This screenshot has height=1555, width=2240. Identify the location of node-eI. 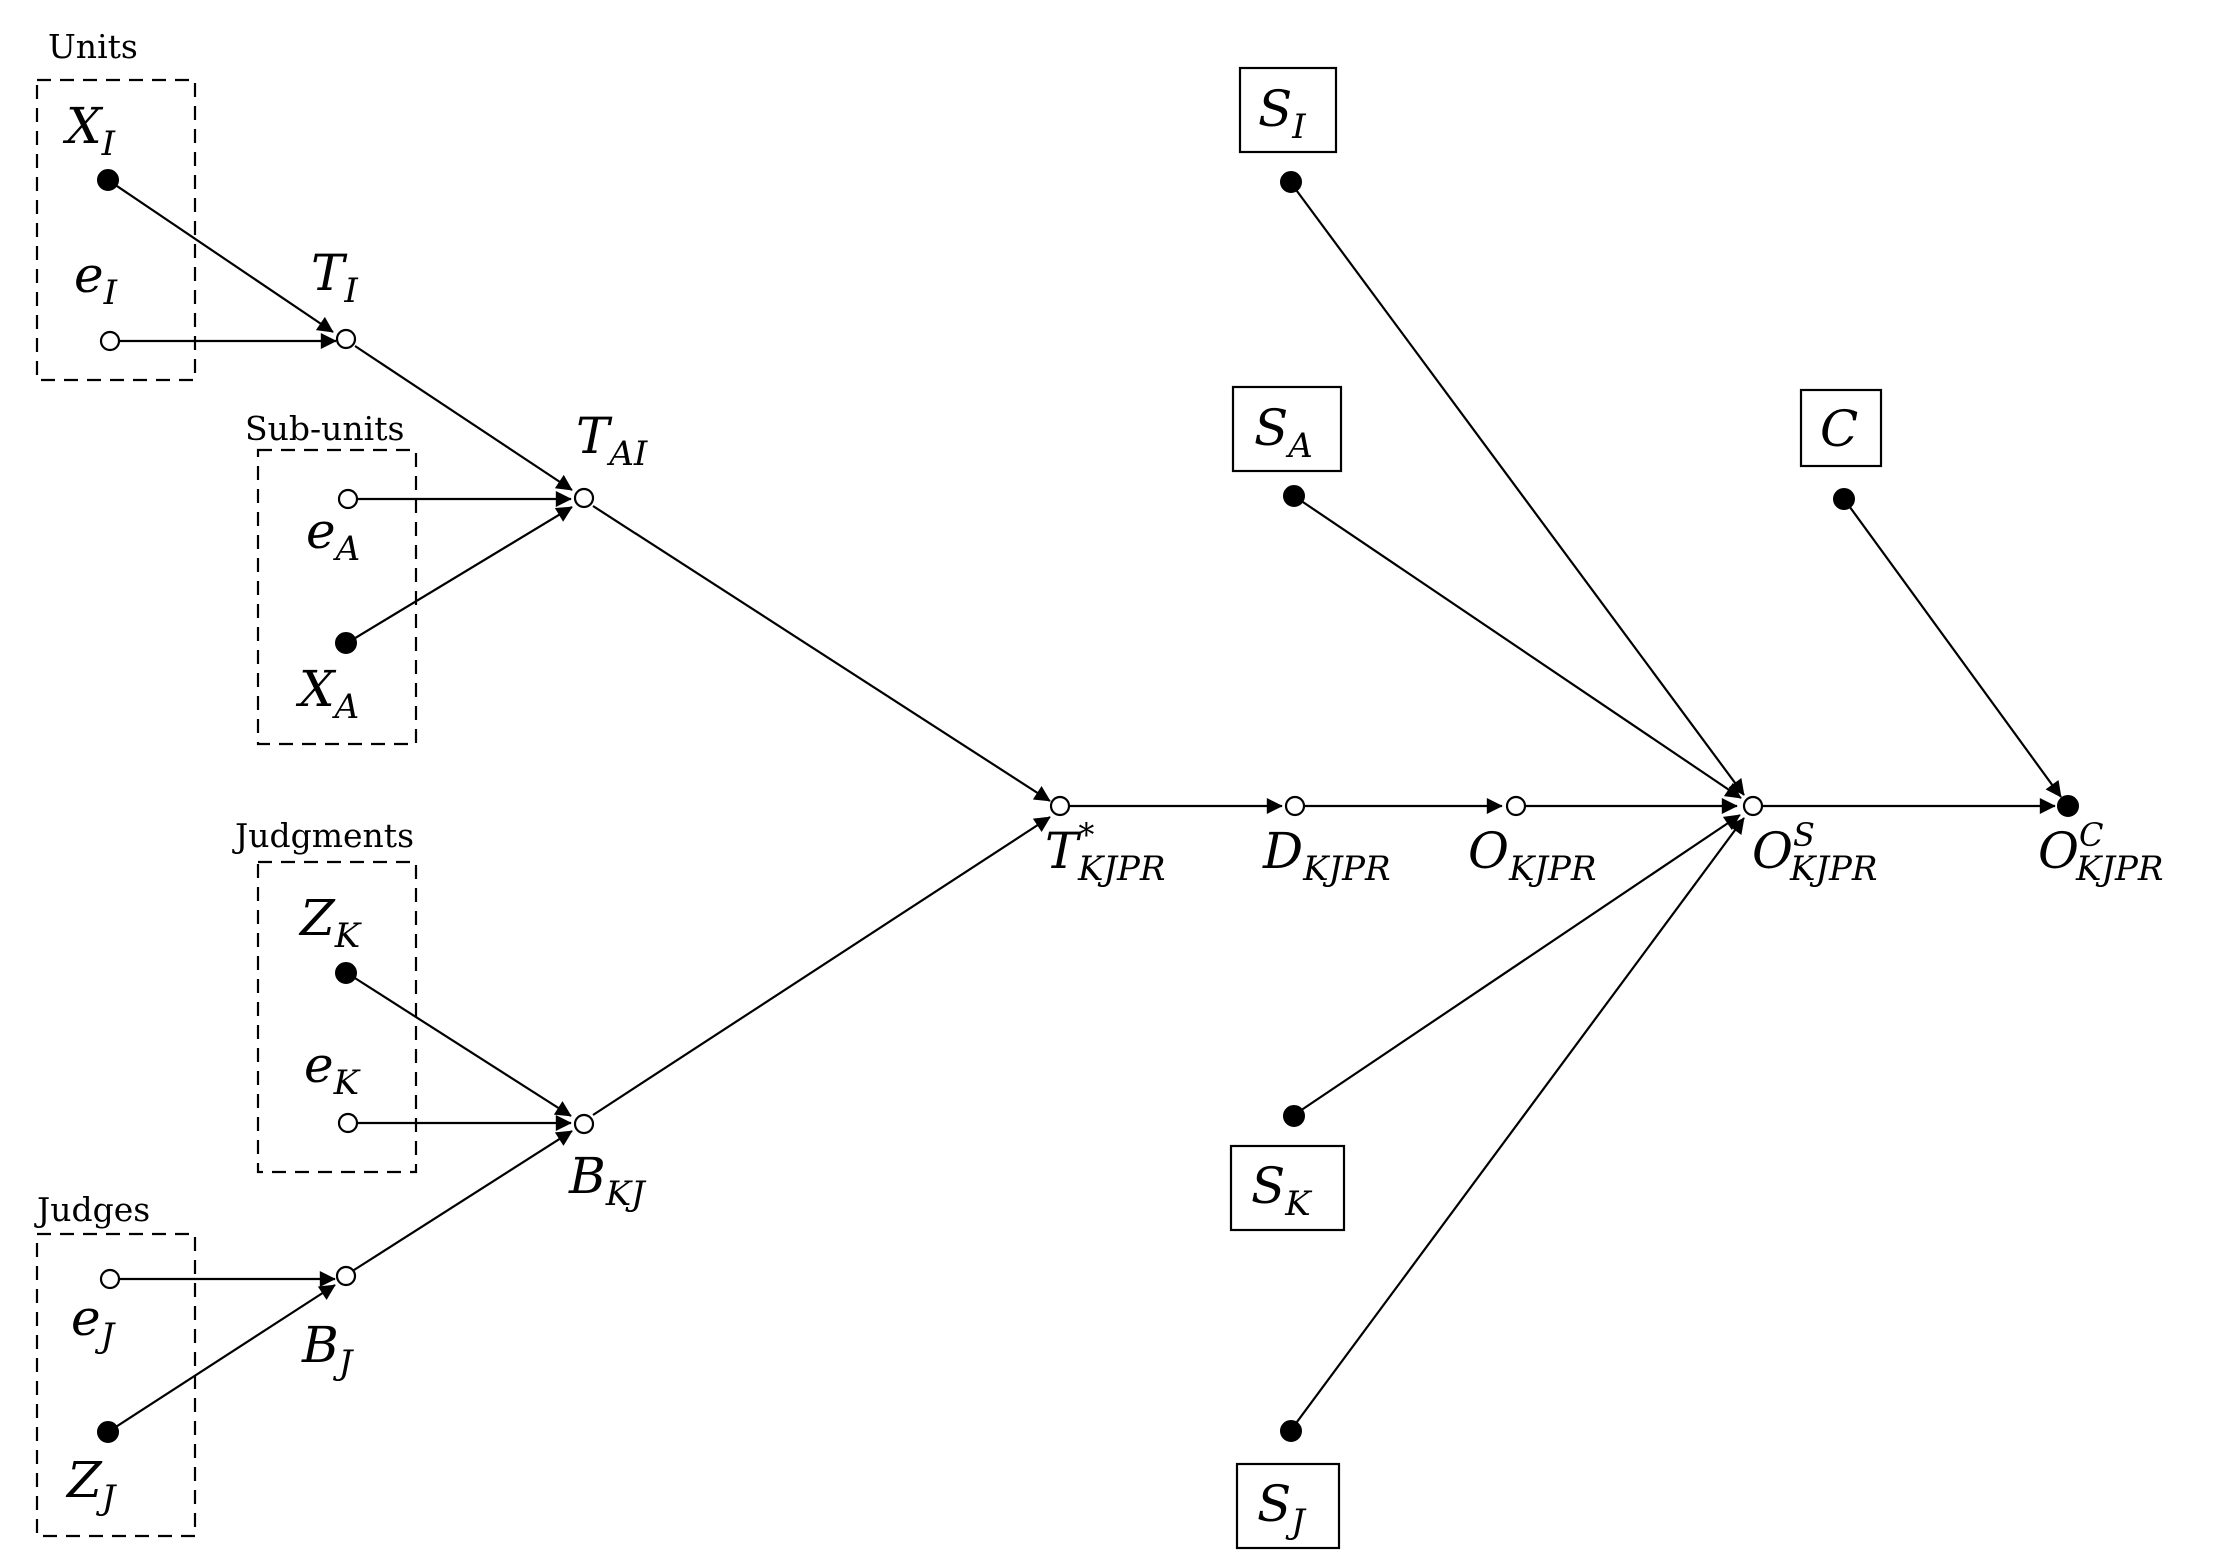
(110, 341).